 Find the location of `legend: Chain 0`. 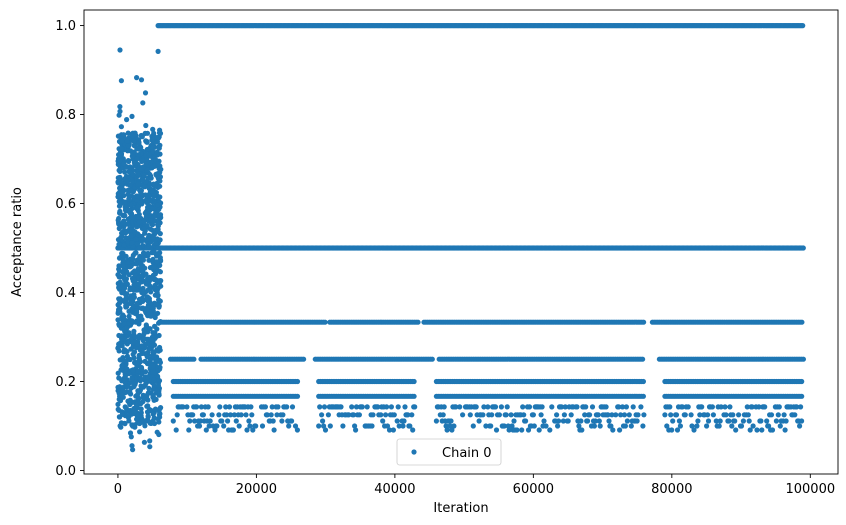

legend: Chain 0 is located at coordinates (449, 452).